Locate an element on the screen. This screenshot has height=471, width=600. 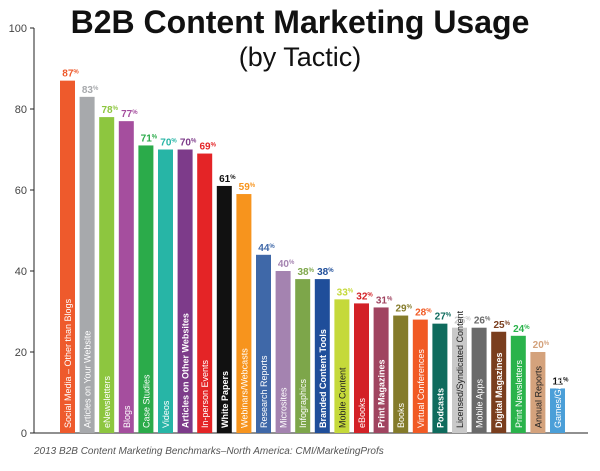
y-tick-label: 80 is located at coordinates (21, 110).